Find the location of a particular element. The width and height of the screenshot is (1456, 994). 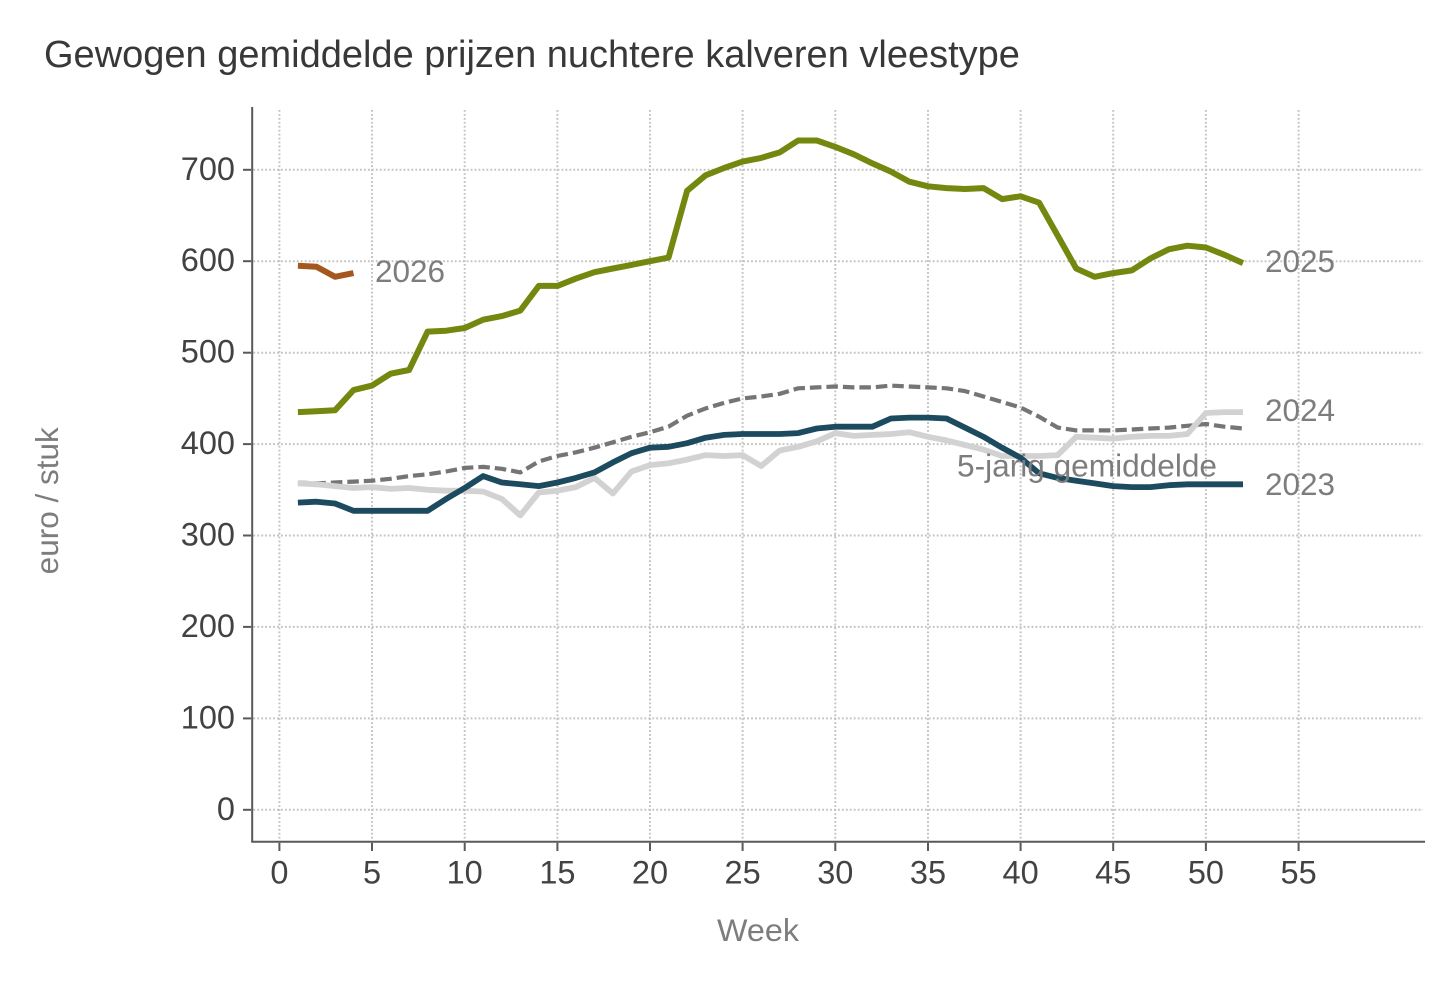

svg-text: 2025 is located at coordinates (1300, 261).